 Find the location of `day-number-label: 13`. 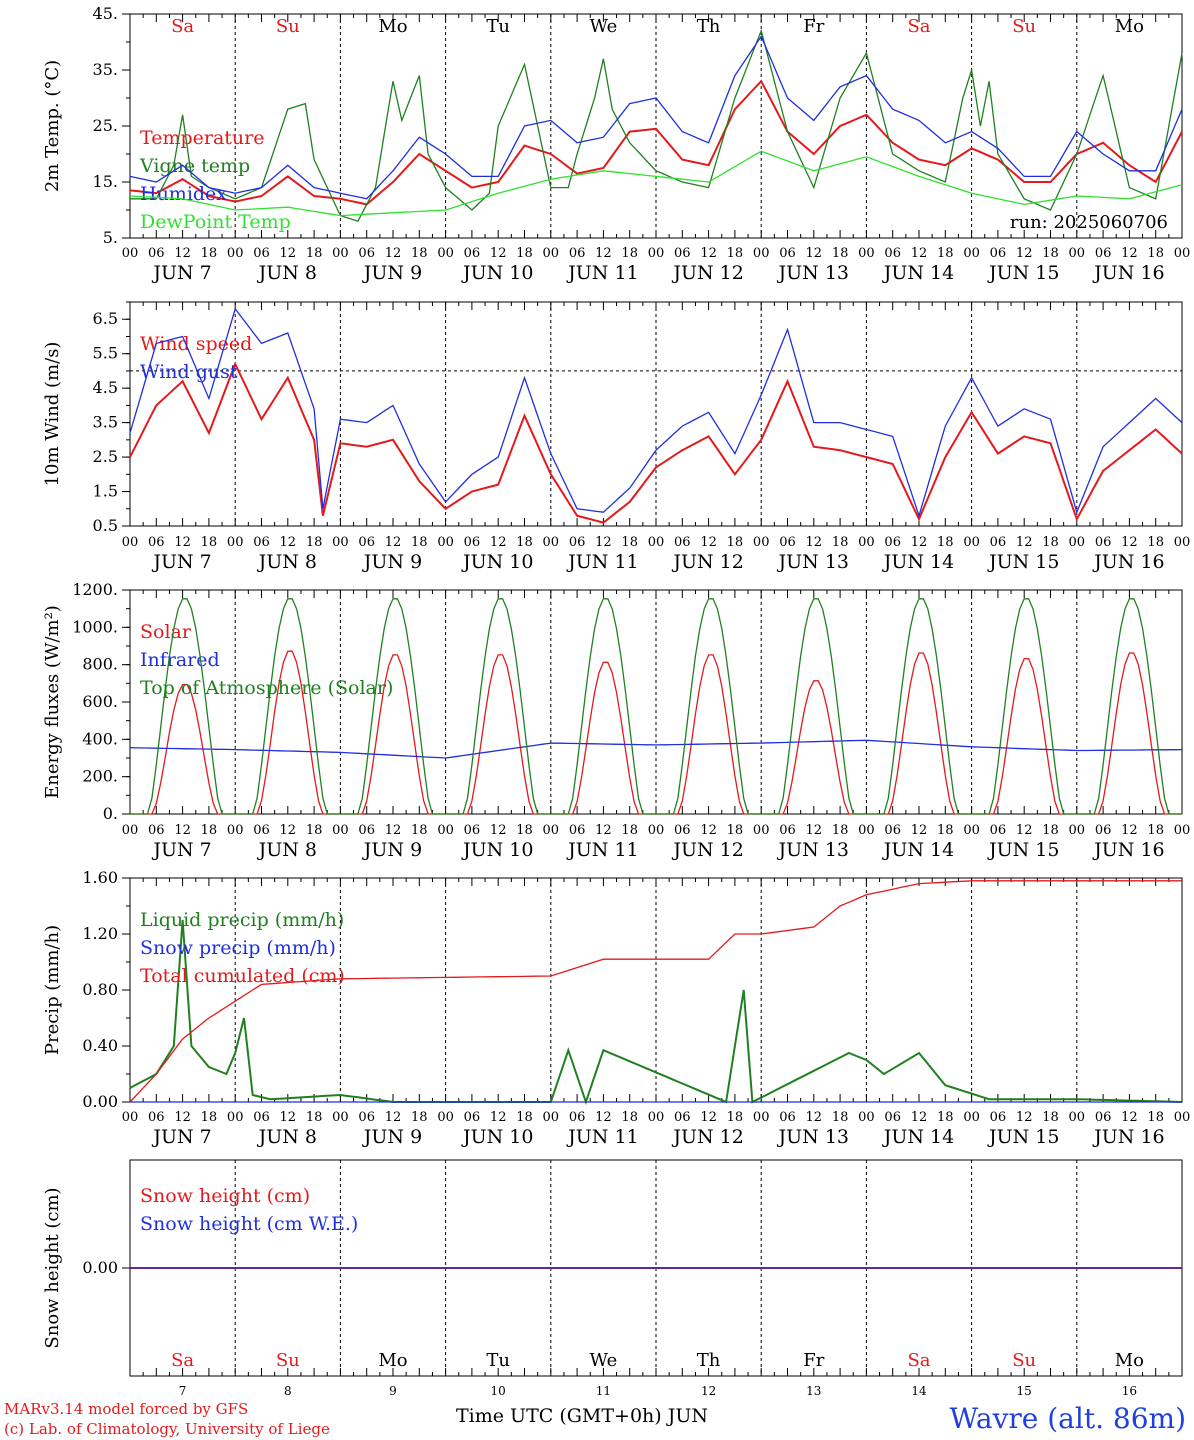

day-number-label: 13 is located at coordinates (813, 1391).